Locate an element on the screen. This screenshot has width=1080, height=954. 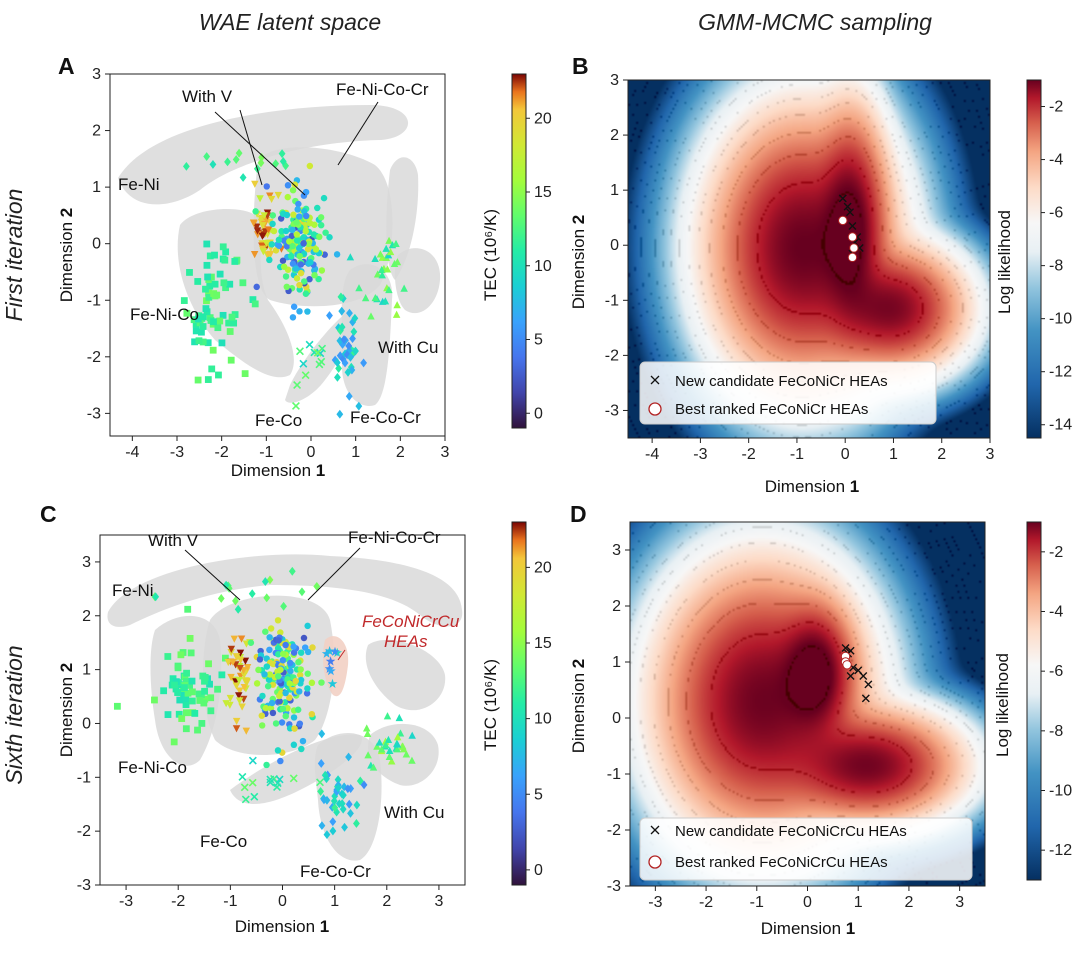
panel-d-ticks: -3 -2 -1 0 1 2 3 -3 -2 -1 0 1 2 3 is located at coordinates (785, 726).